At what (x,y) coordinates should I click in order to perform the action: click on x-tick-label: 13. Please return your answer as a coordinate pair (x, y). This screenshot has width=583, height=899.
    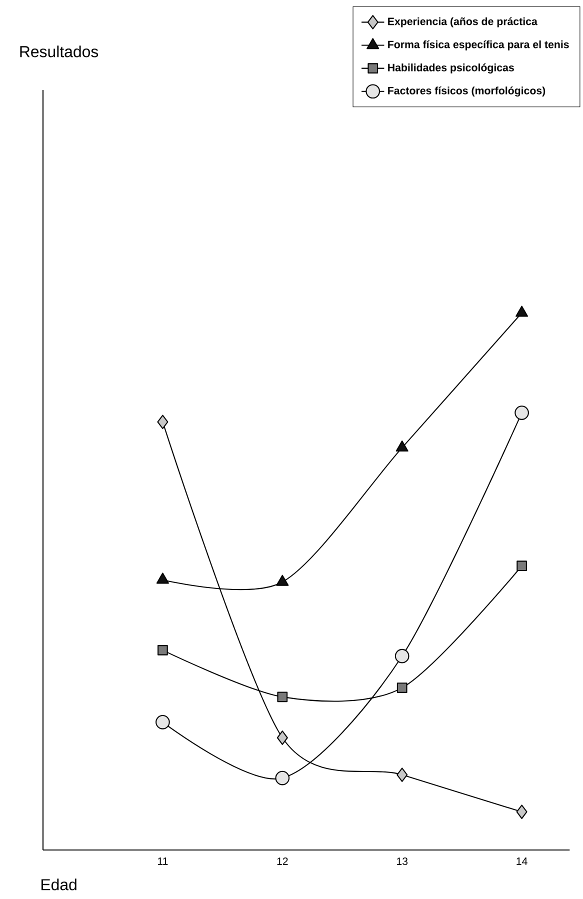
    Looking at the image, I should click on (402, 862).